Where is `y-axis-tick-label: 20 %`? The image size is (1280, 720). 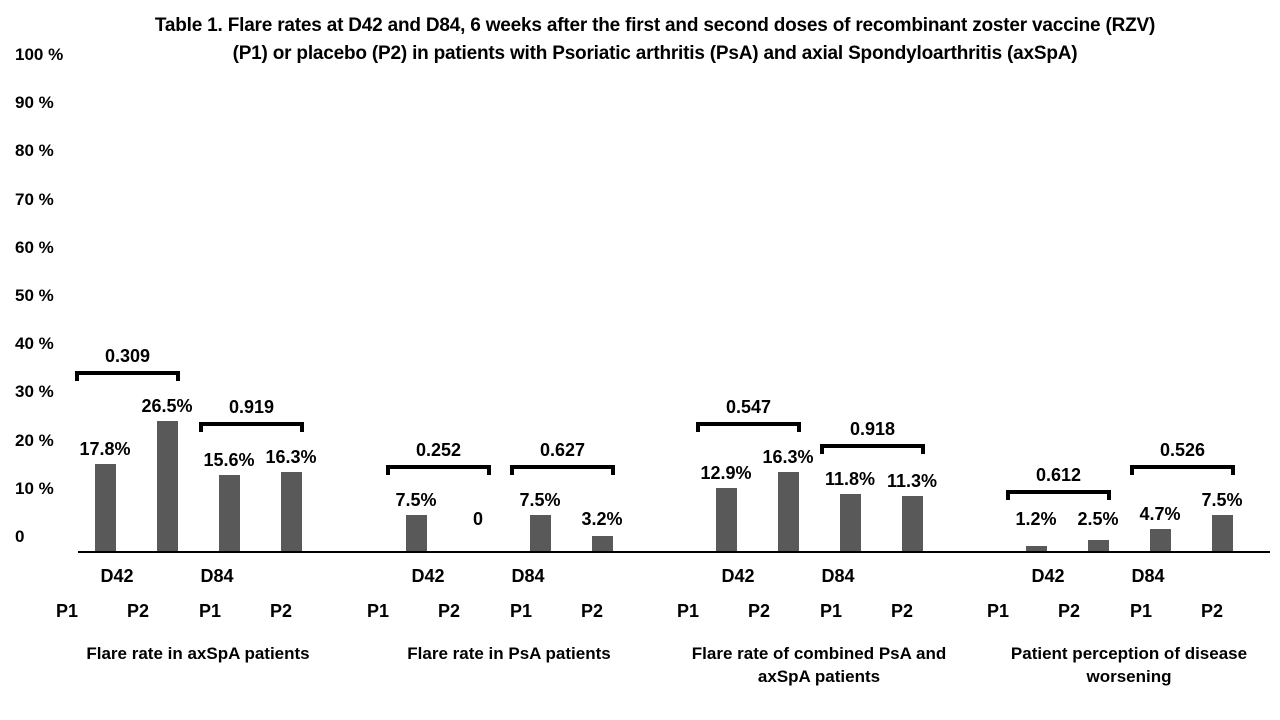
y-axis-tick-label: 20 % is located at coordinates (34, 440).